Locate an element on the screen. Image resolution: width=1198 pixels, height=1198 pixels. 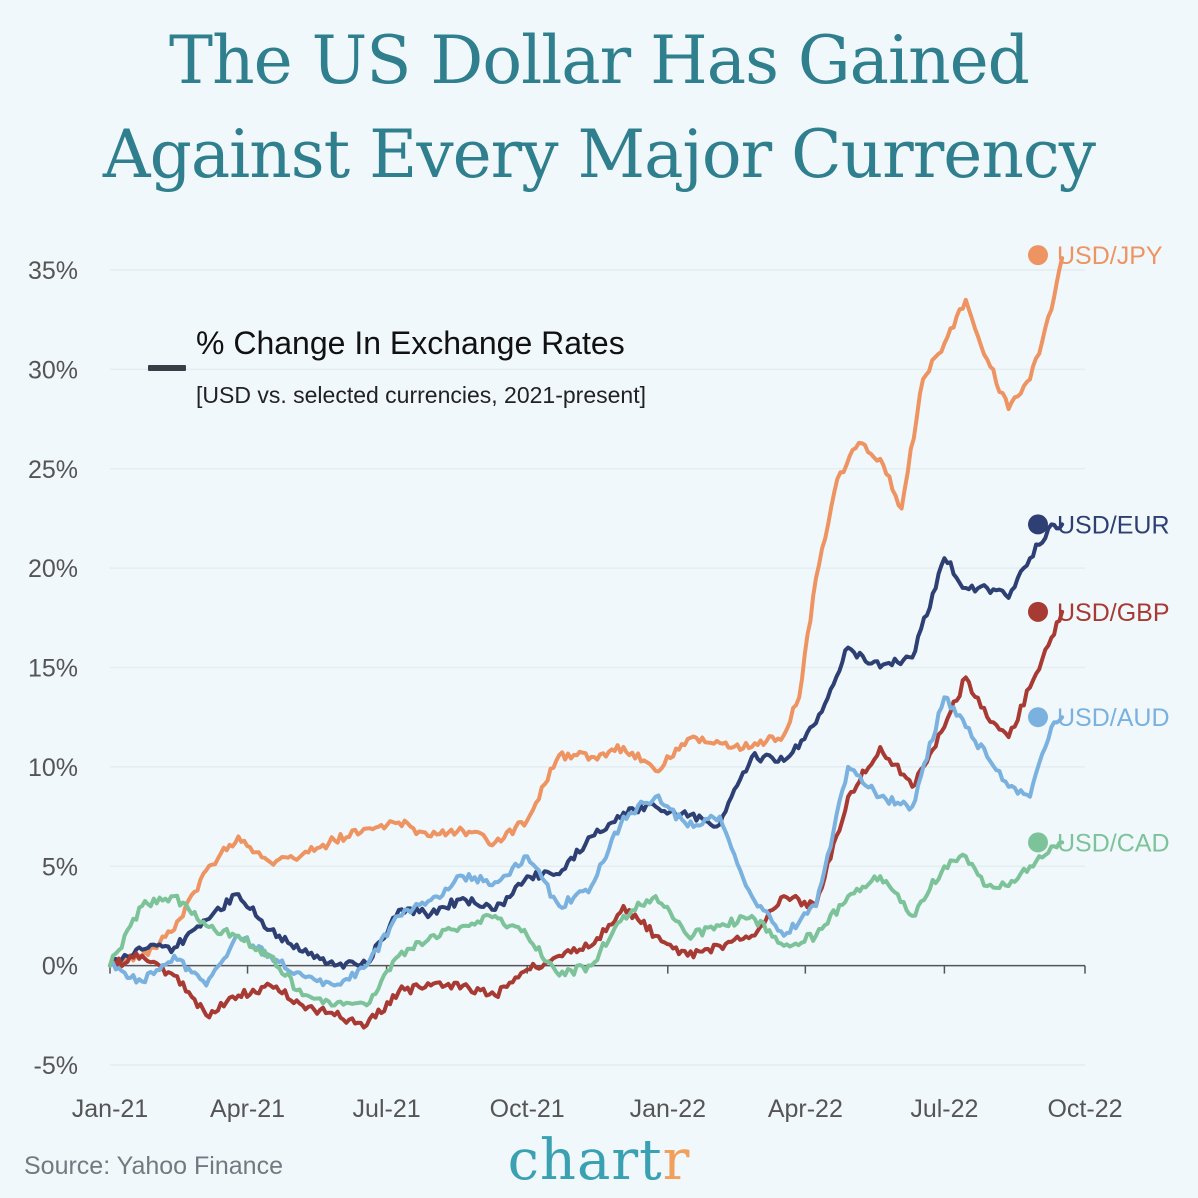
x-tick-label: Apr-21 is located at coordinates (247, 1109).